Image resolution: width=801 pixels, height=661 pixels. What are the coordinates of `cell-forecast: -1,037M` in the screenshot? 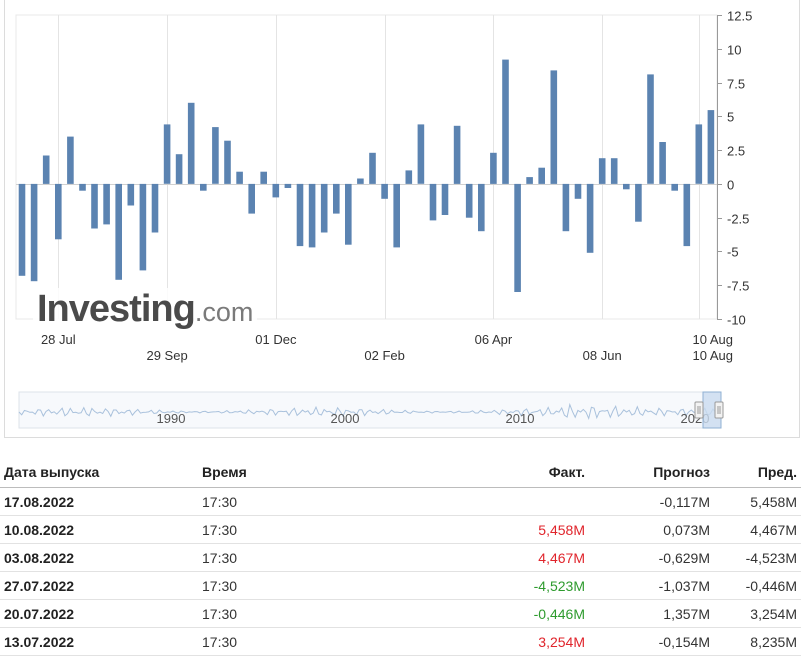 It's located at (651, 585).